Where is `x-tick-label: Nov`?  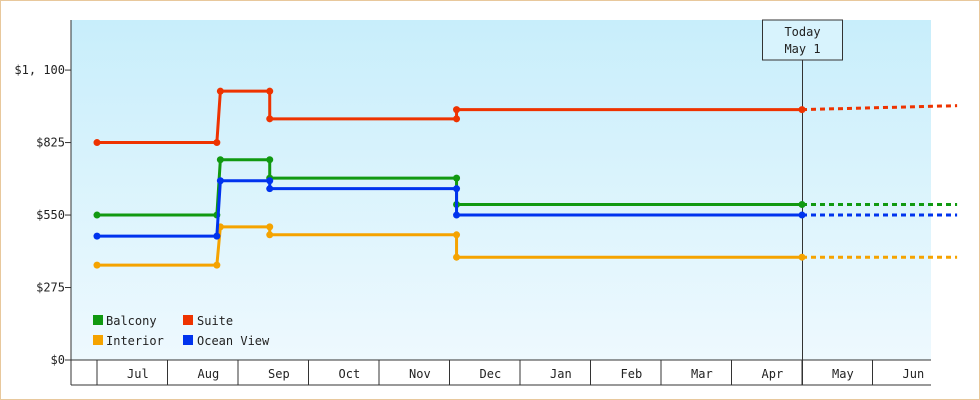 x-tick-label: Nov is located at coordinates (420, 374).